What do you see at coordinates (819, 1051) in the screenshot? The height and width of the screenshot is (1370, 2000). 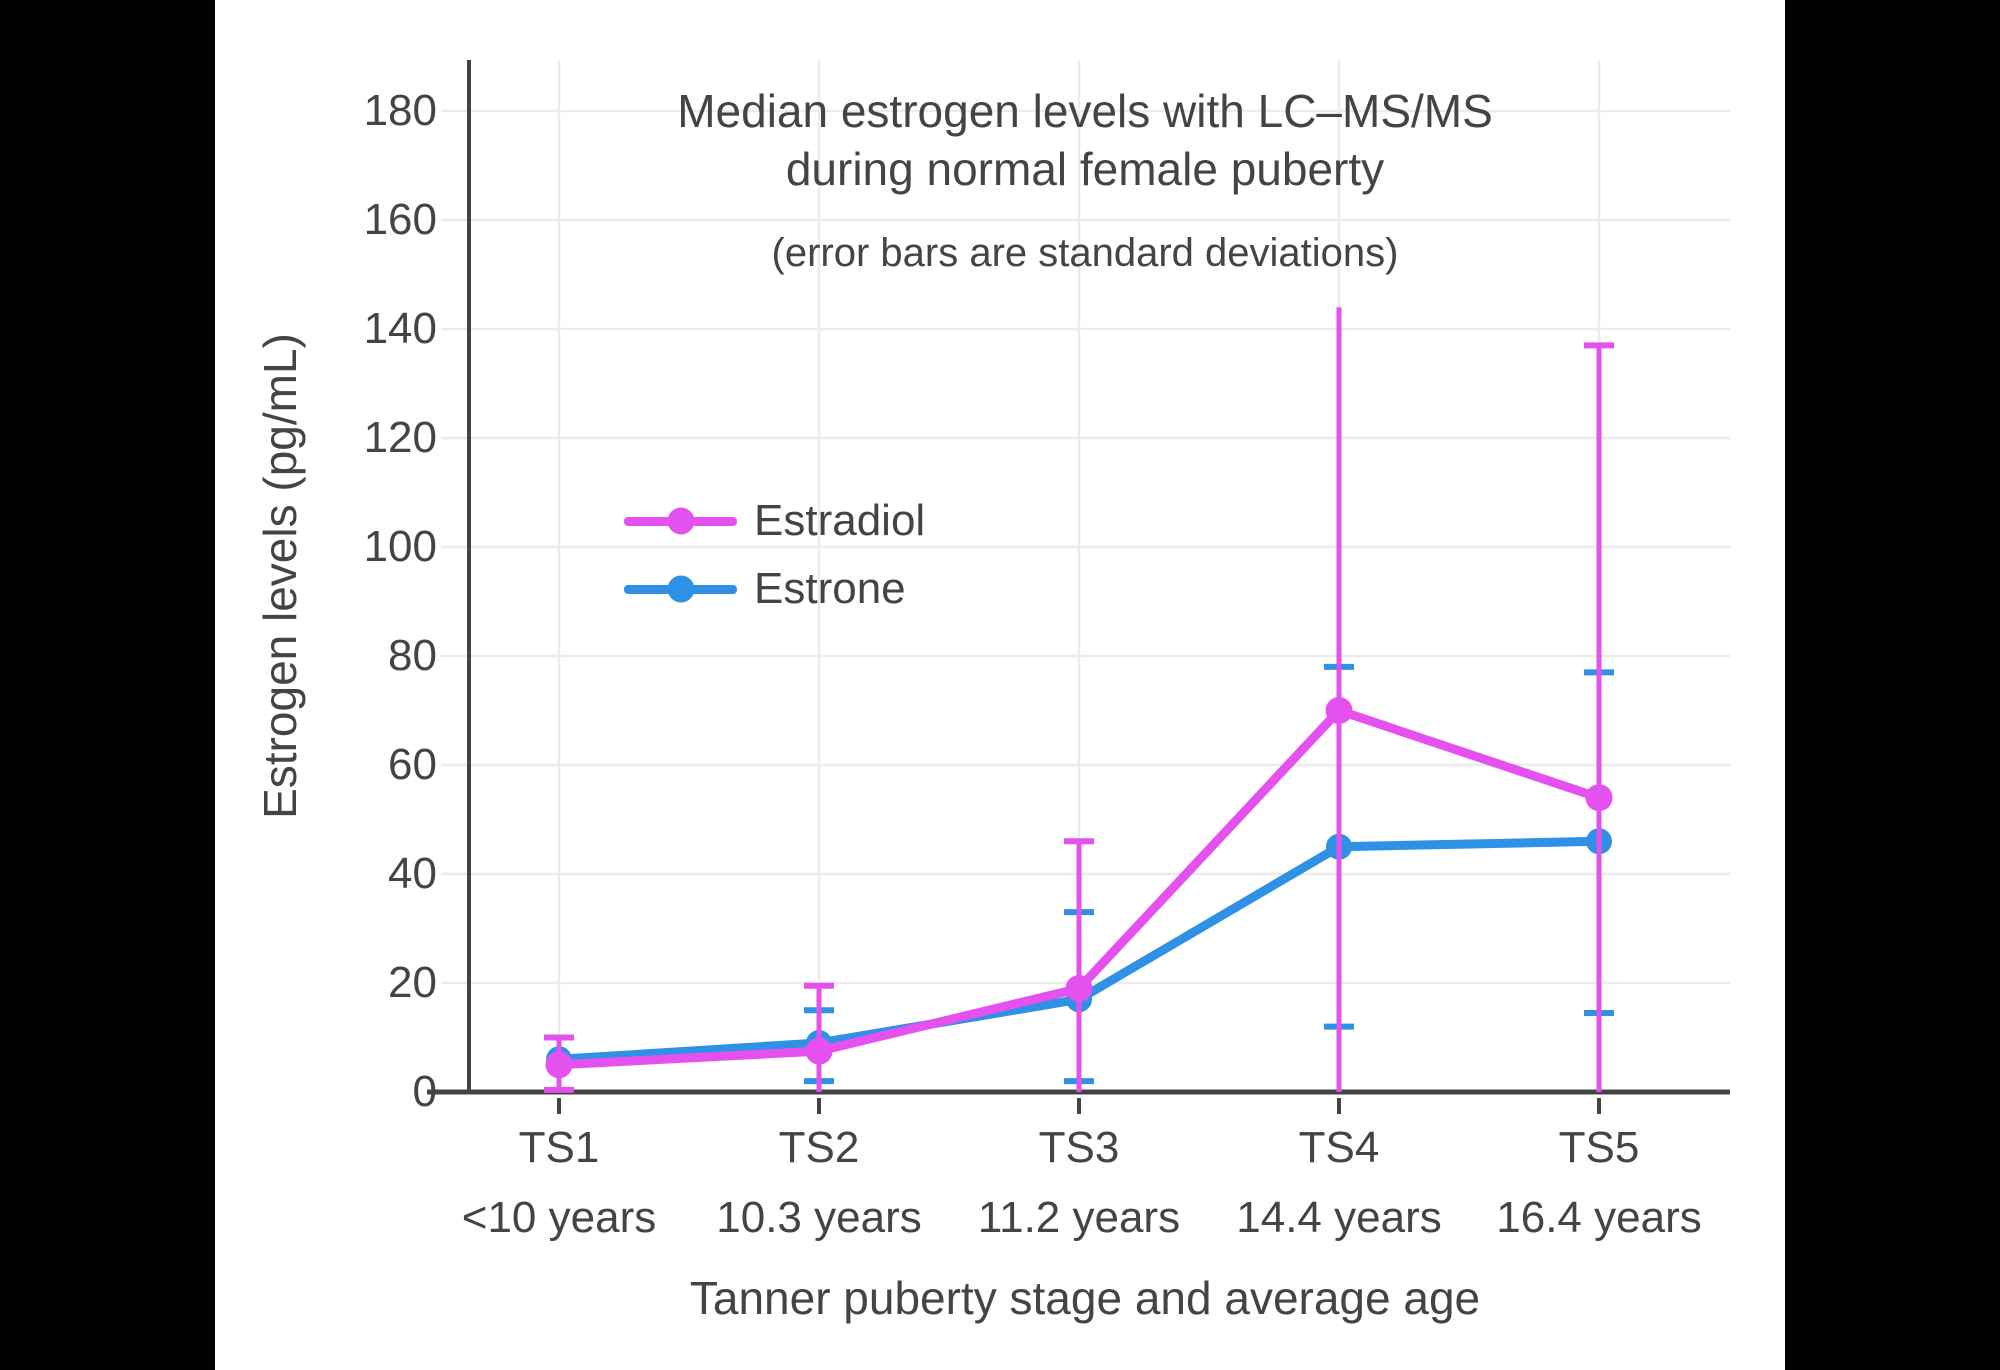 I see `estradiol-marker-TS2` at bounding box center [819, 1051].